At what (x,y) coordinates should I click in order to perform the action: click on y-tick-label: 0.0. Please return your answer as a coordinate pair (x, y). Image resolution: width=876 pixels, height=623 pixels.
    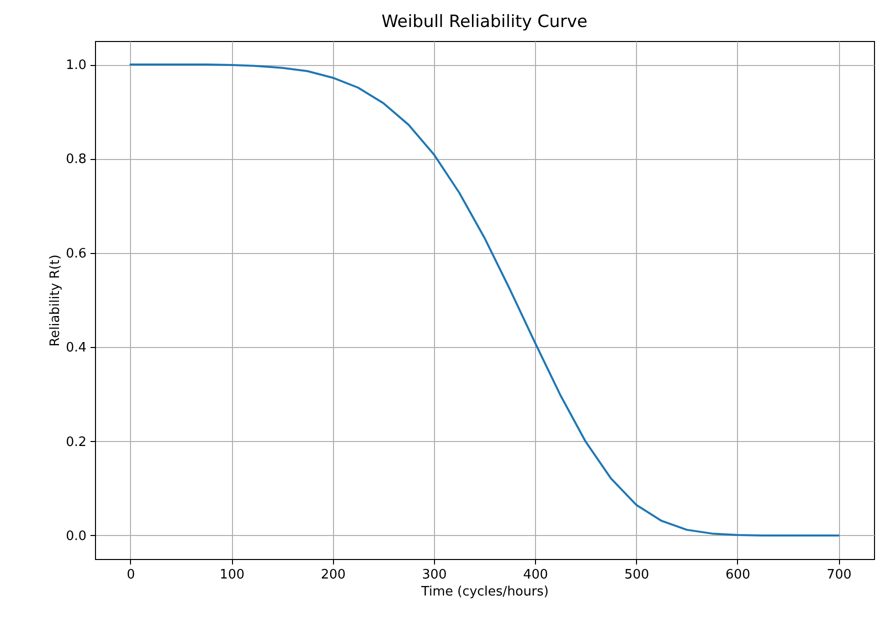
    Looking at the image, I should click on (76, 536).